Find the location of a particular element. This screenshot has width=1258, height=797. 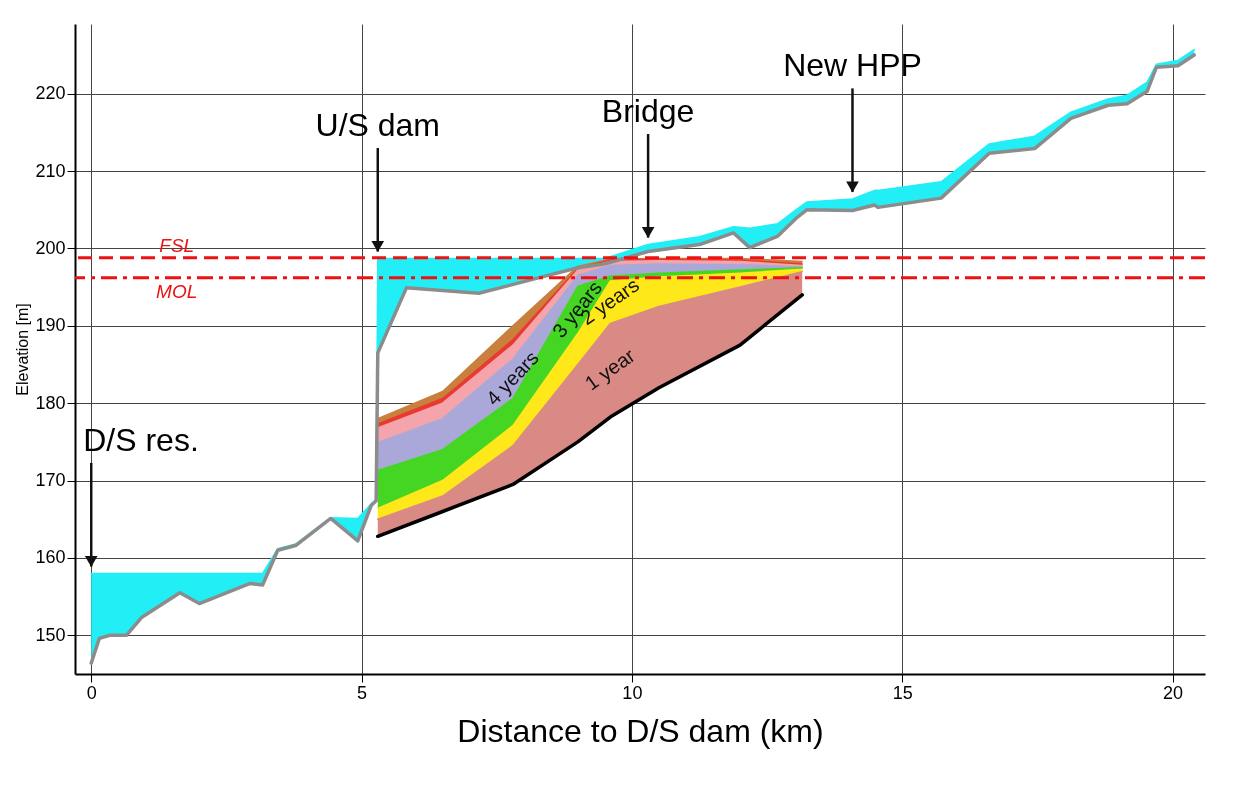

y-tick-label: 220 is located at coordinates (50, 93).